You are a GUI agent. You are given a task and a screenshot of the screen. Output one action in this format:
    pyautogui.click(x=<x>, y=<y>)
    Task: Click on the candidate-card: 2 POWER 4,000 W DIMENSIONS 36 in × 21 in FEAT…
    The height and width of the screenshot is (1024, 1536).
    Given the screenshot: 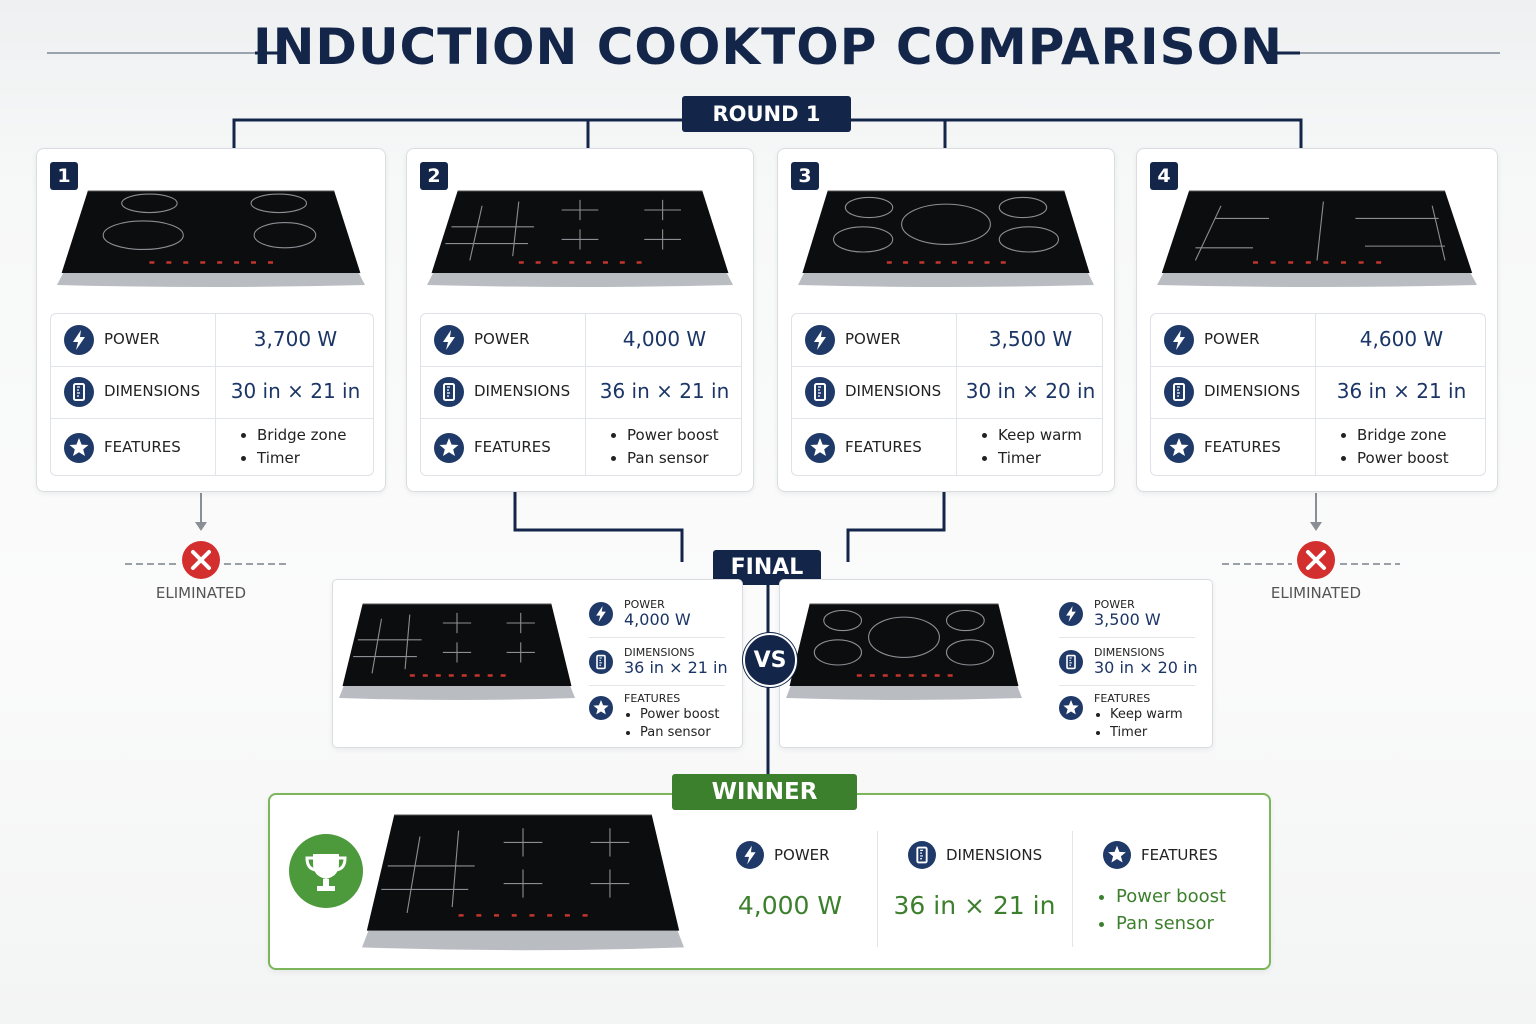 What is the action you would take?
    pyautogui.click(x=580, y=320)
    